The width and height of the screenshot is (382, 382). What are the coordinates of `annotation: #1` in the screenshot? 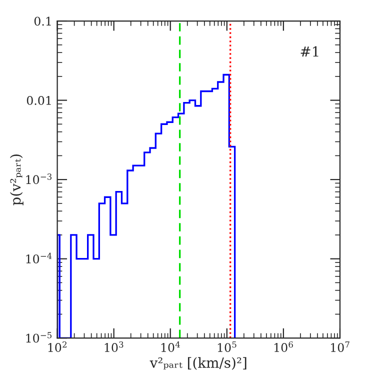 It's located at (309, 51).